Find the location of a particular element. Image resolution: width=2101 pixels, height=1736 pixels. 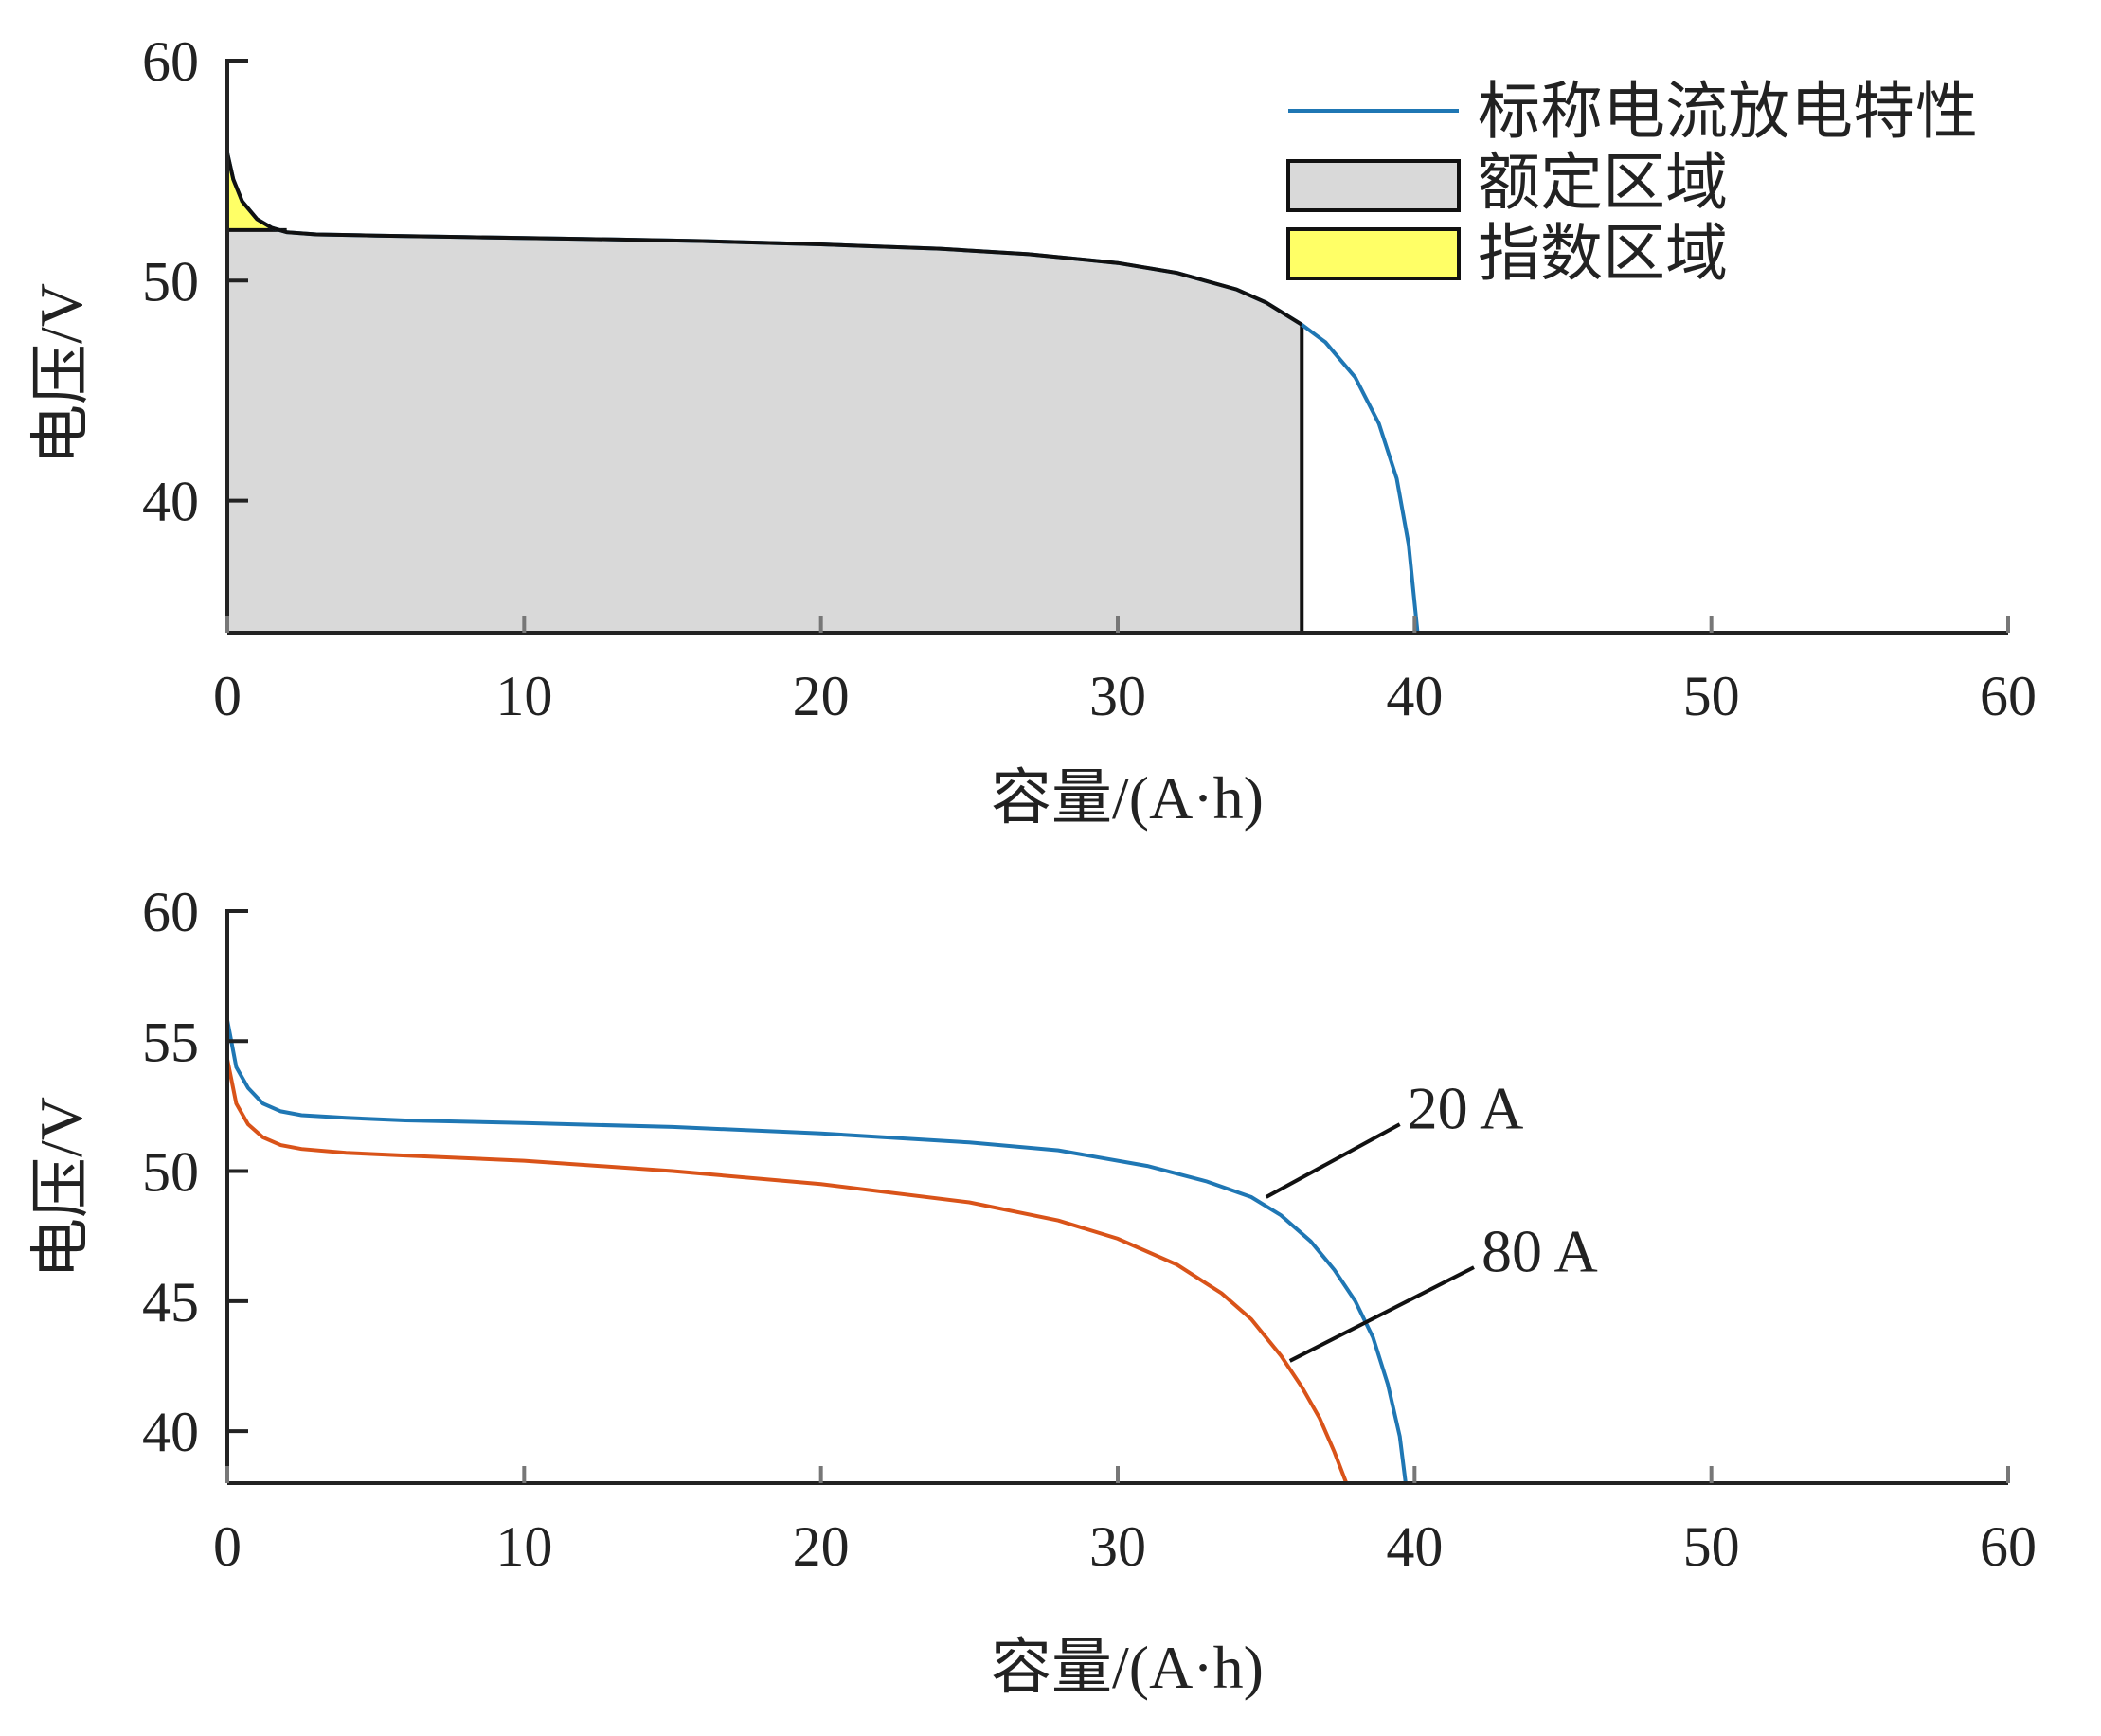

c2-x-tick-label: 20 is located at coordinates (822, 1546).